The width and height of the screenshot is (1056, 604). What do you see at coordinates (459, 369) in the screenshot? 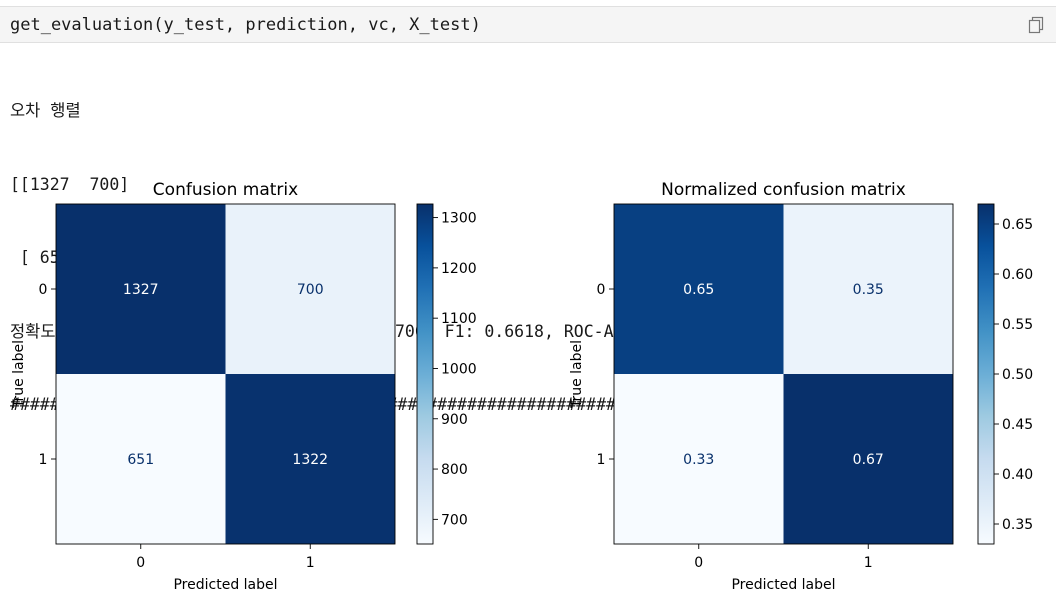
I see `colorbar-tick-label: 1000` at bounding box center [459, 369].